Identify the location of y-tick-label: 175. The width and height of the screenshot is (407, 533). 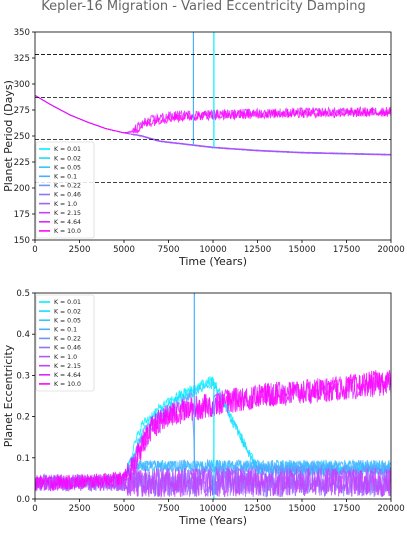
(22, 215).